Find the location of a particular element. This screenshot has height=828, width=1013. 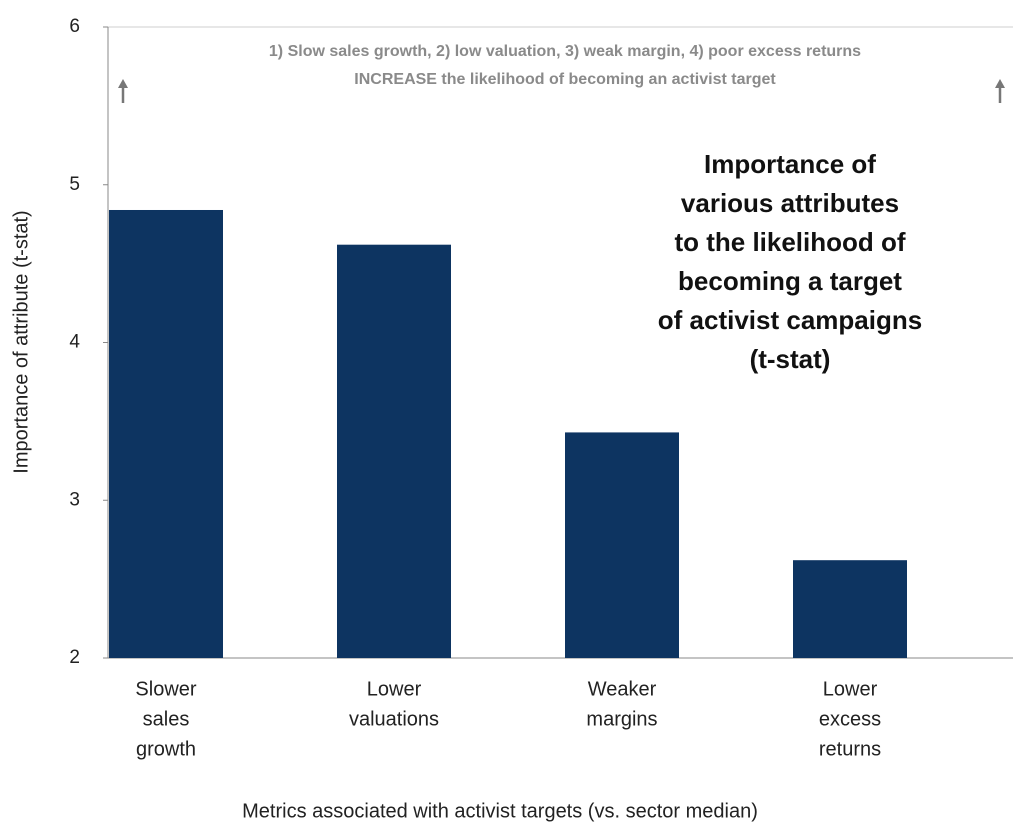

y-tick-label: 5 is located at coordinates (74, 184).